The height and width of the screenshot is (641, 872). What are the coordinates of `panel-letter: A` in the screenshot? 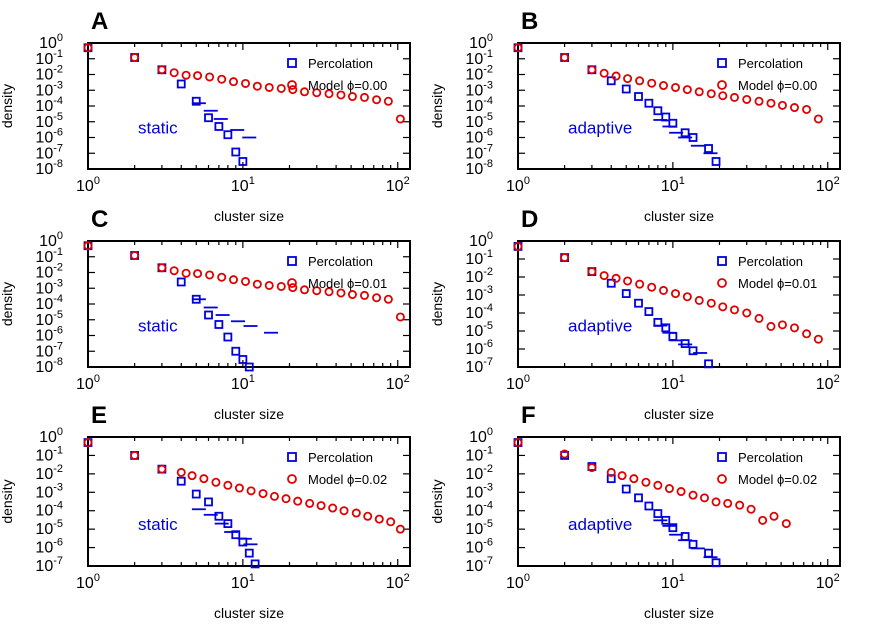 It's located at (99, 21).